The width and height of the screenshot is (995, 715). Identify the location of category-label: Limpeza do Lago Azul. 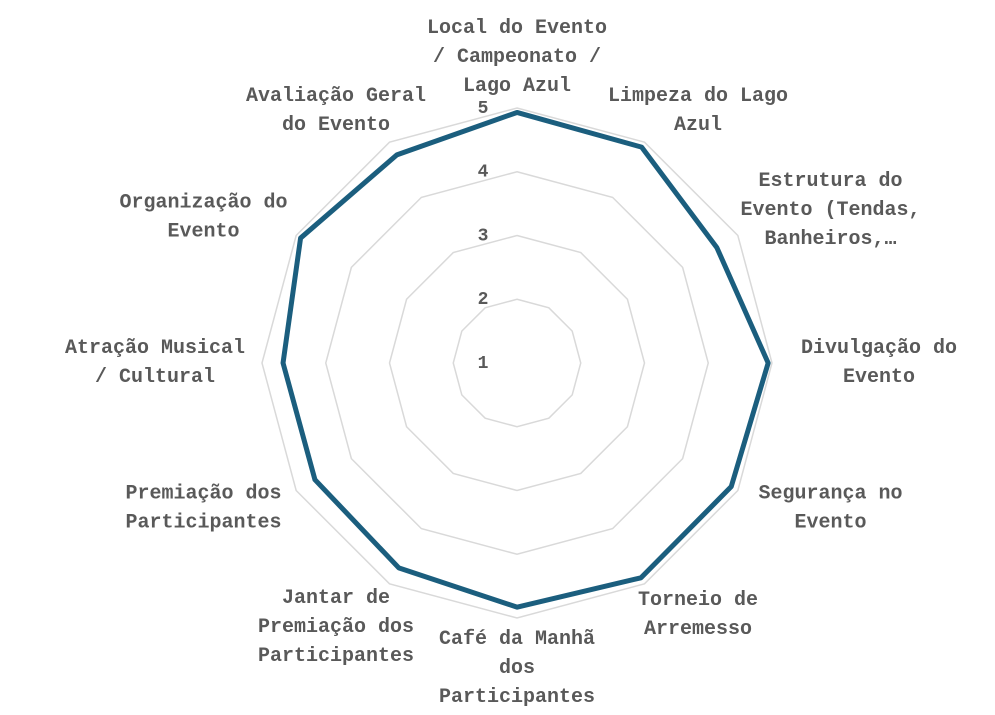
(698, 110).